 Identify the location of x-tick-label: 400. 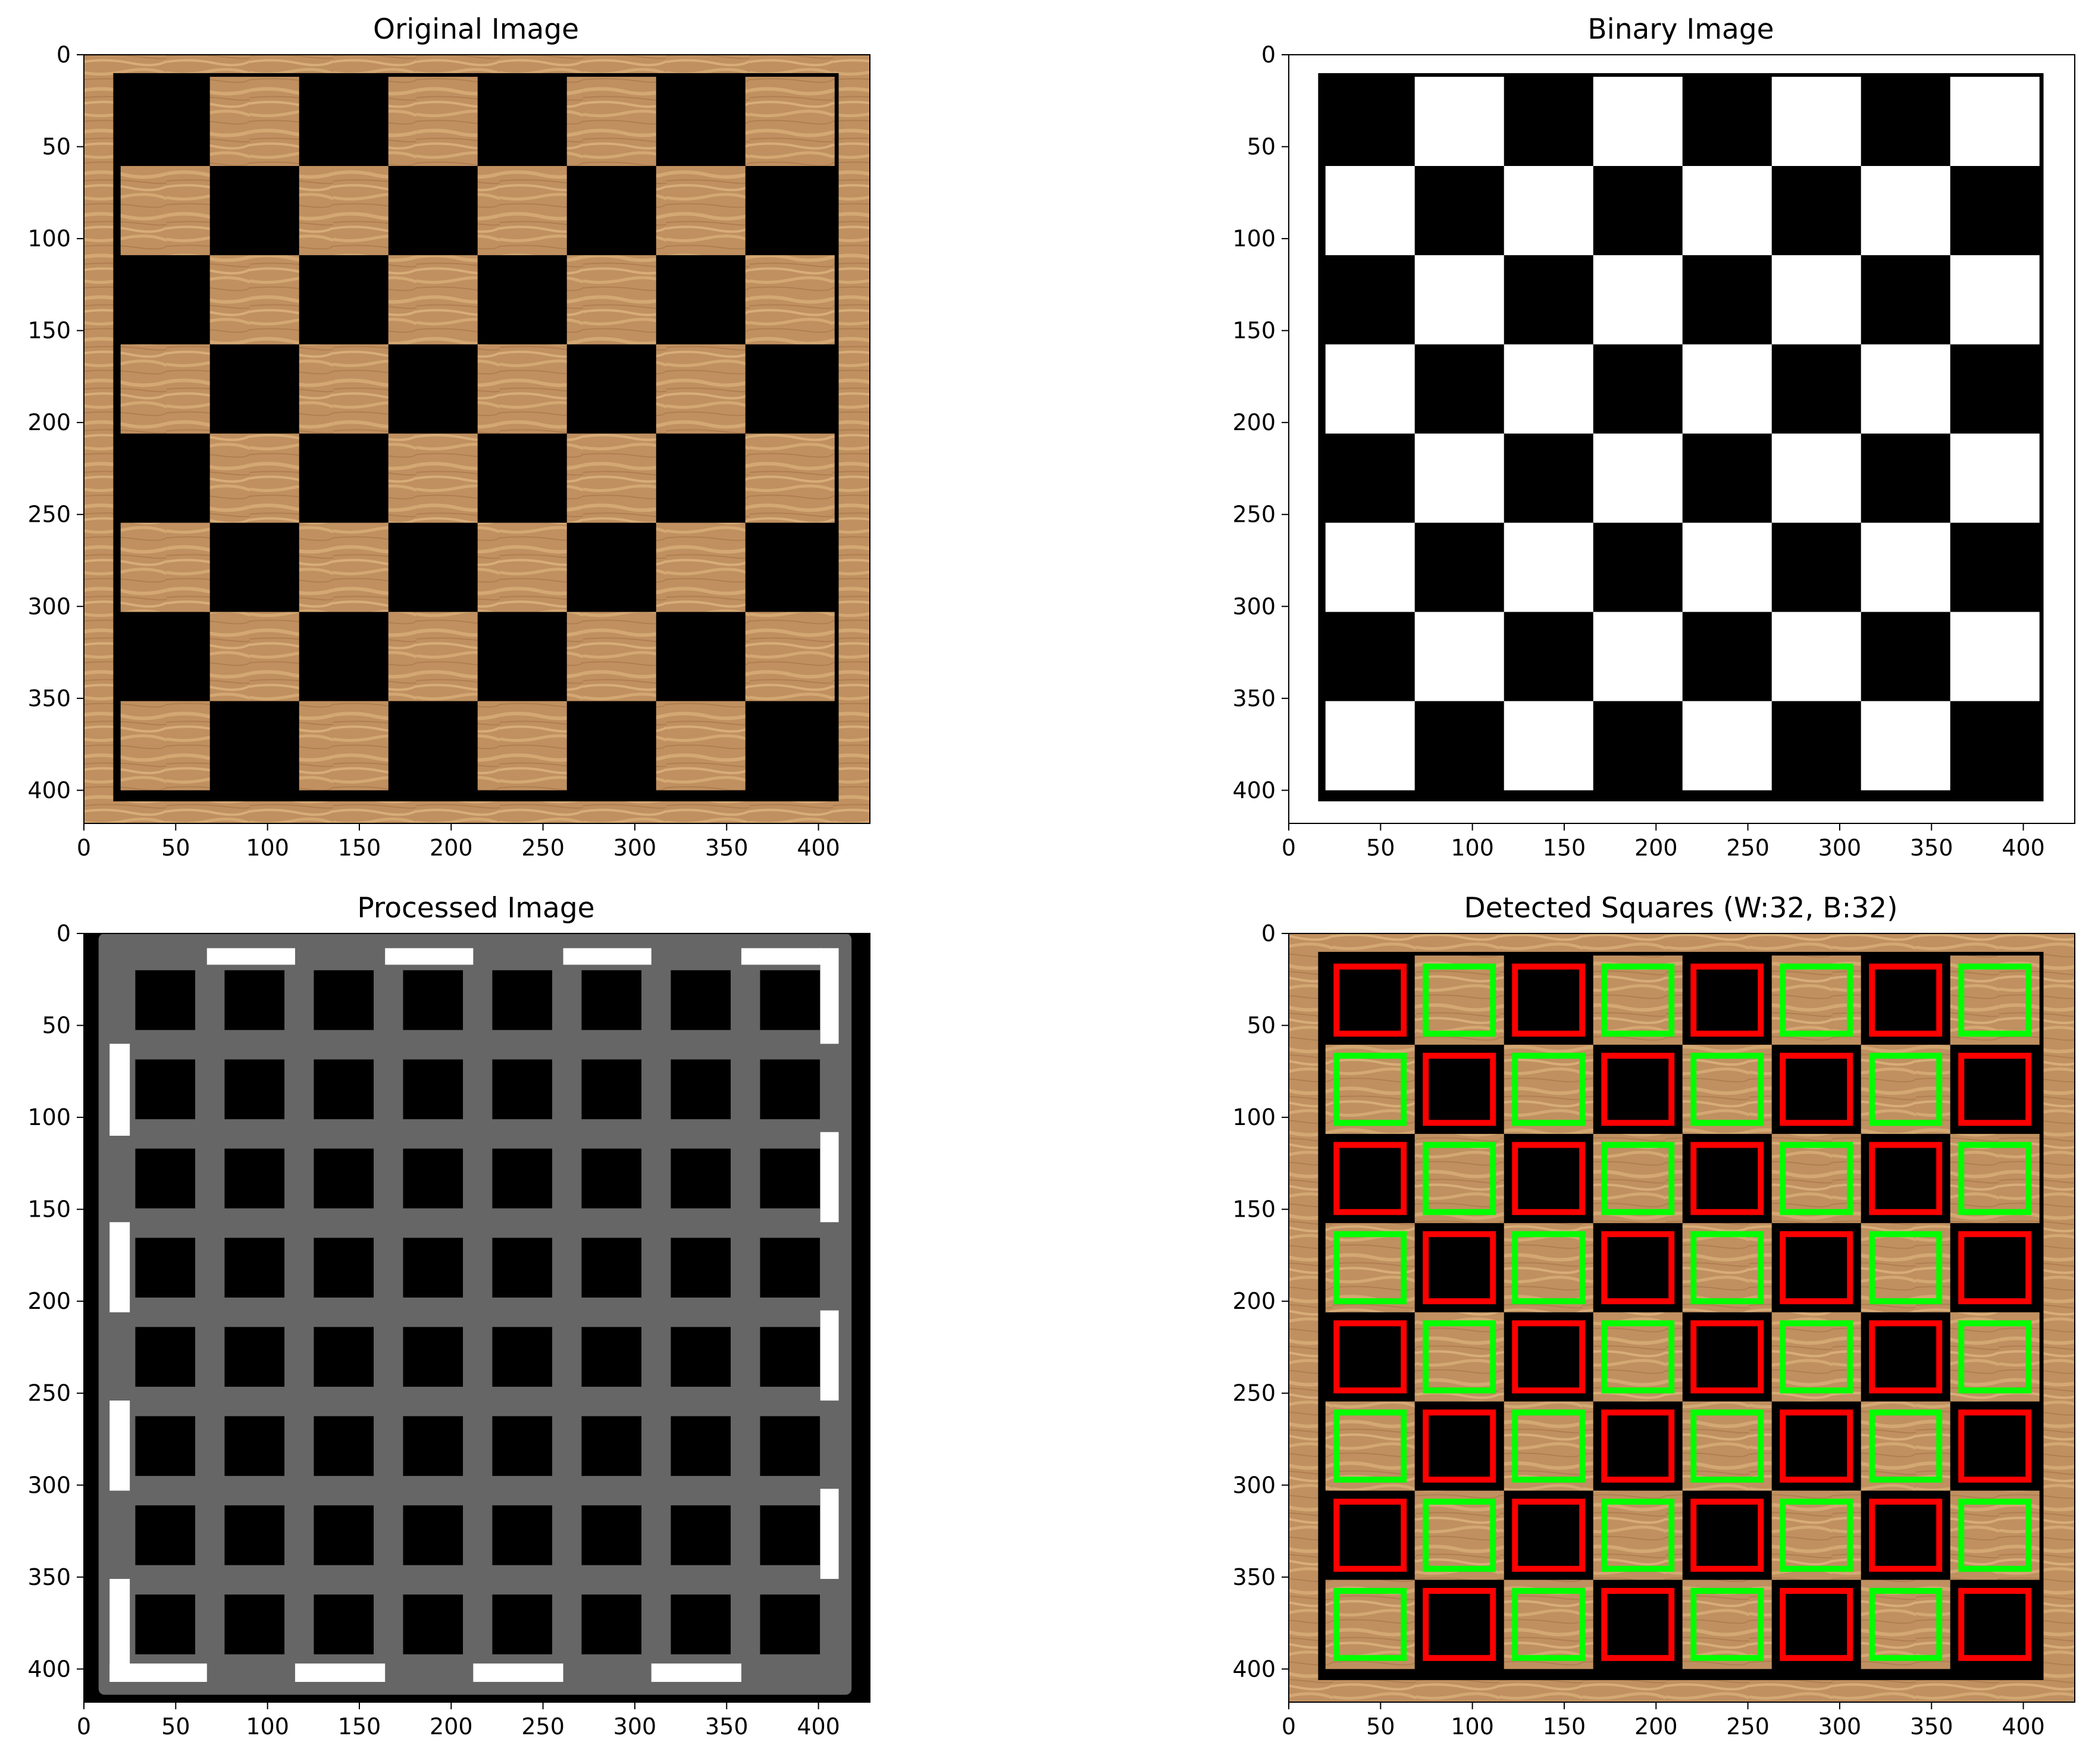
(2023, 848).